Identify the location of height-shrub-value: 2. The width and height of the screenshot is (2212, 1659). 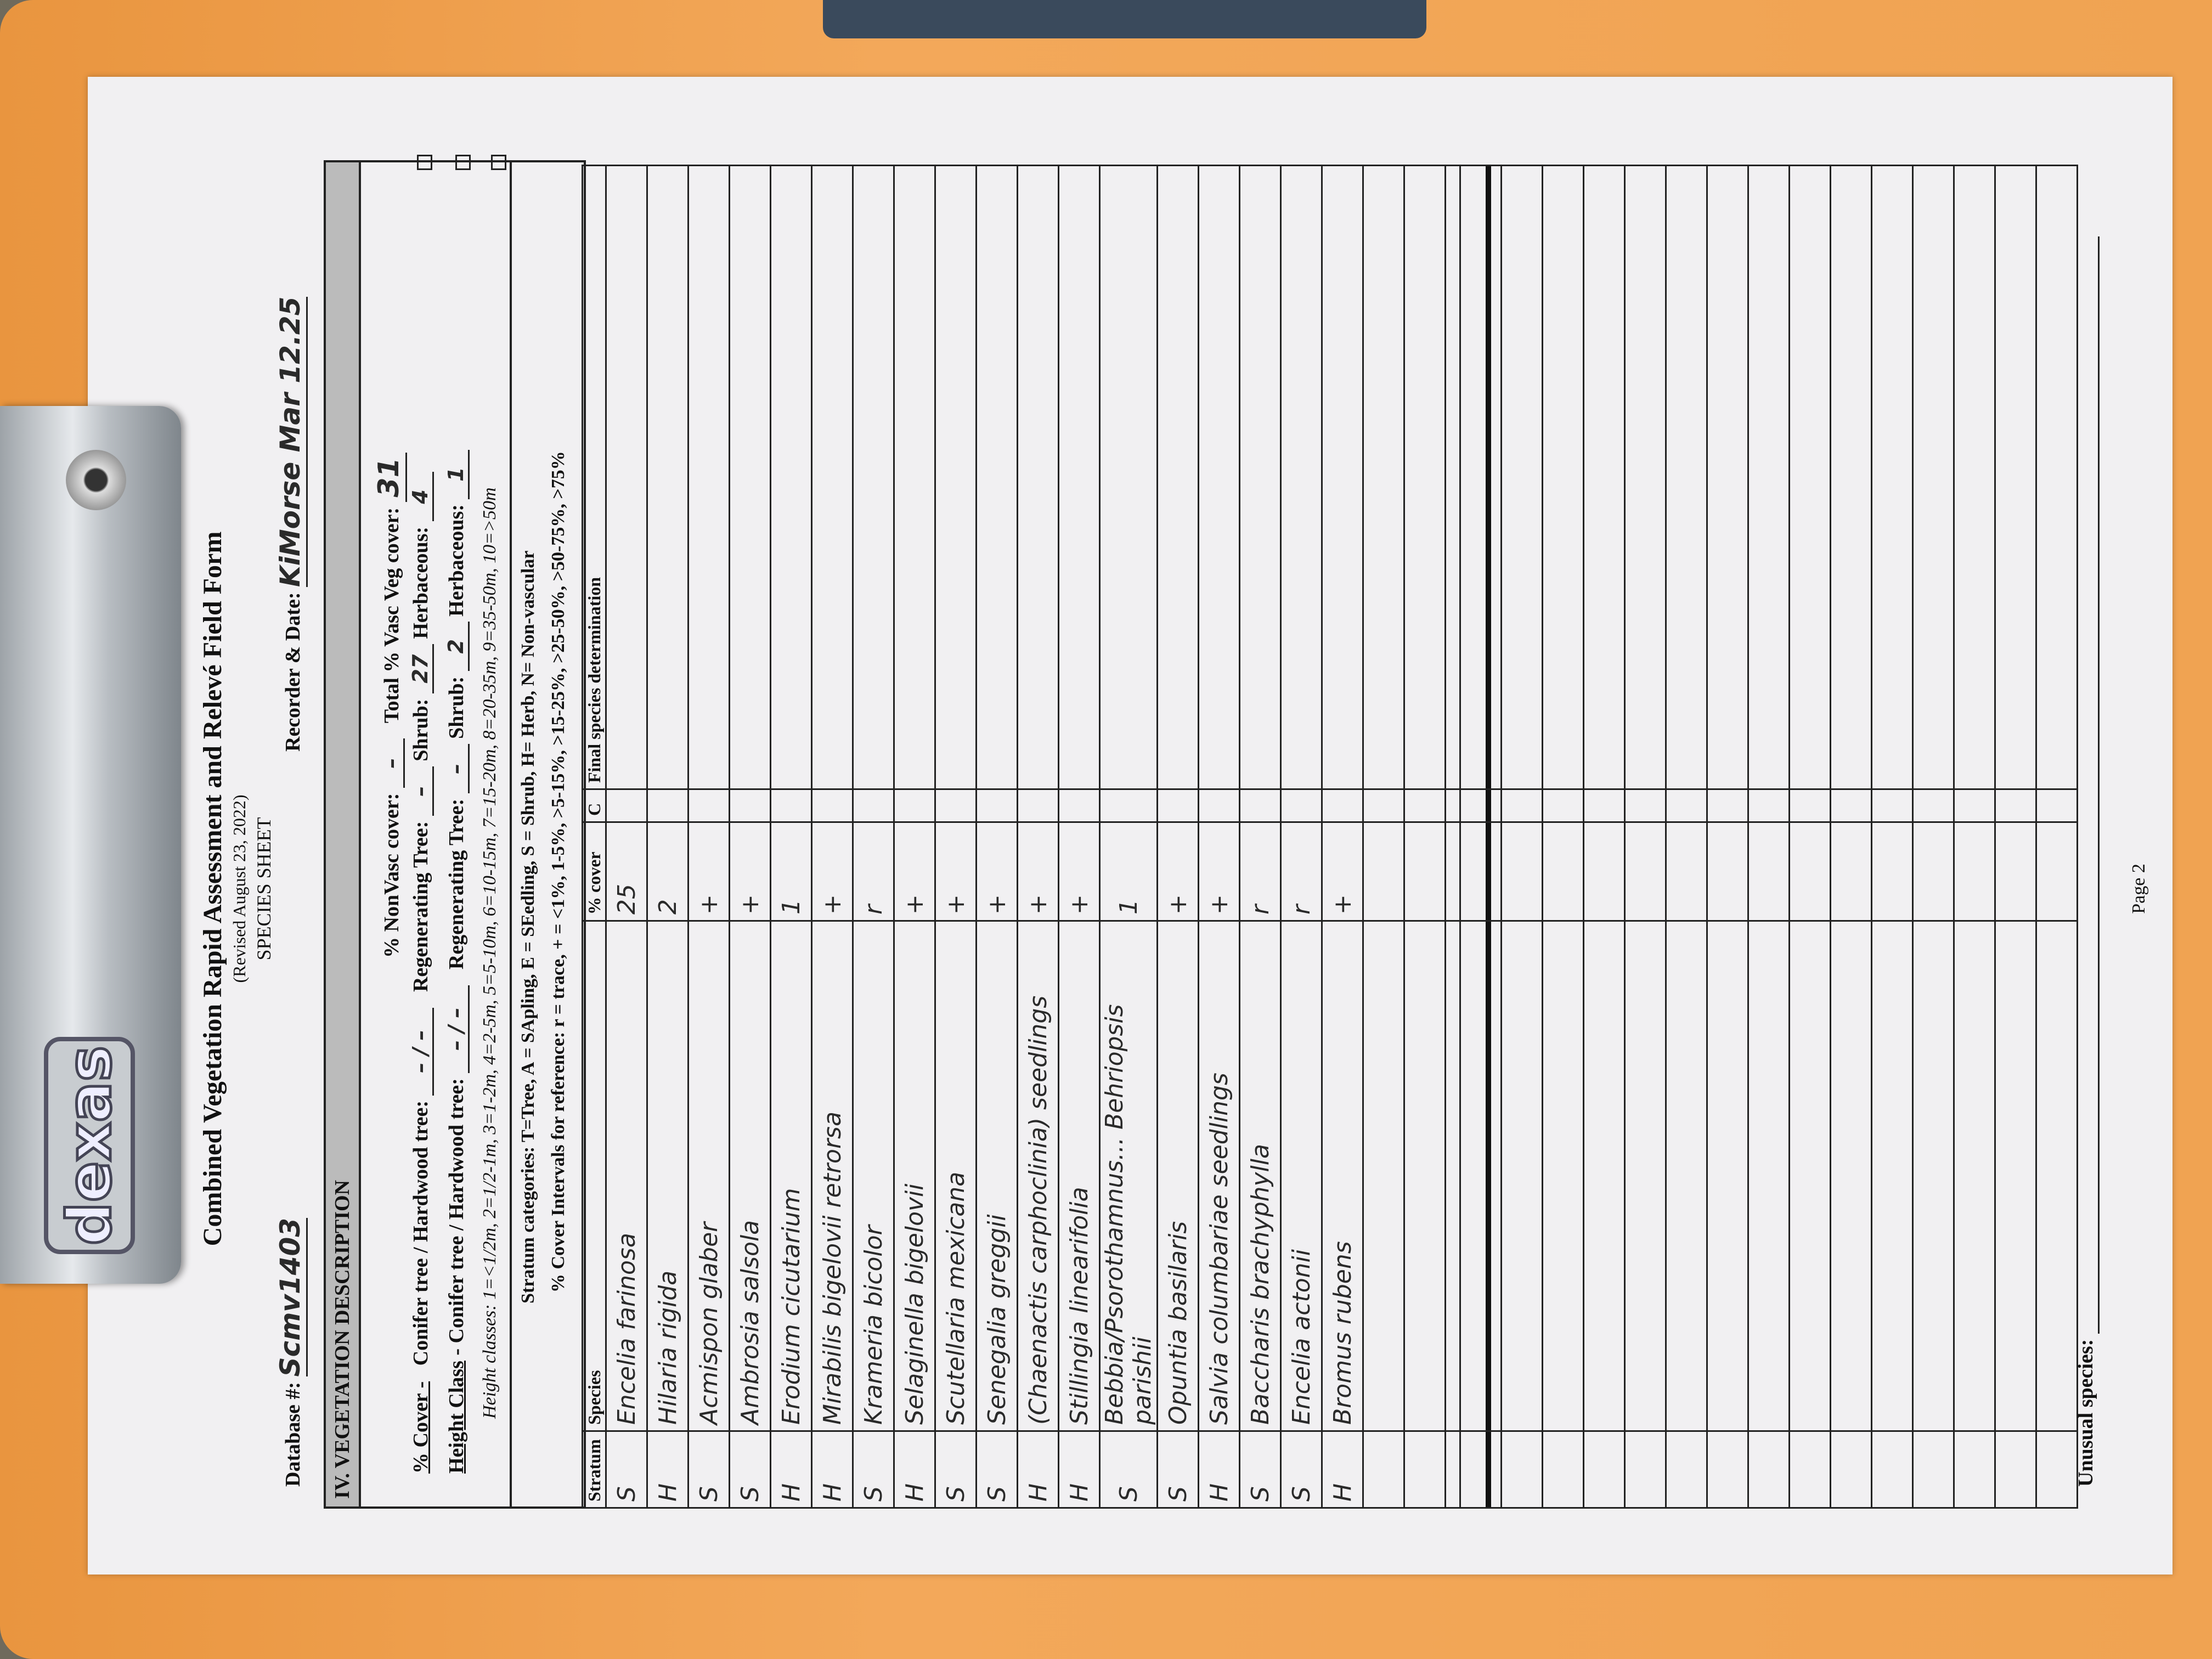
(457, 647).